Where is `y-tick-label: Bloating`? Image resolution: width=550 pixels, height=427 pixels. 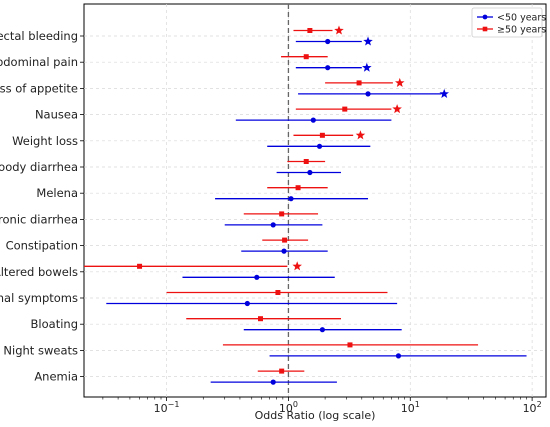
y-tick-label: Bloating is located at coordinates (54, 324).